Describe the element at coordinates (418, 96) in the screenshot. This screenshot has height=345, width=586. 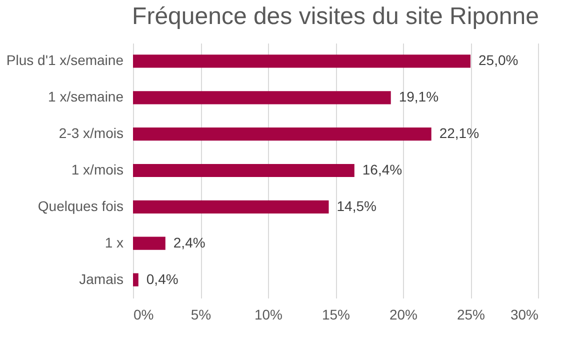
I see `data-label: 19,1%` at that location.